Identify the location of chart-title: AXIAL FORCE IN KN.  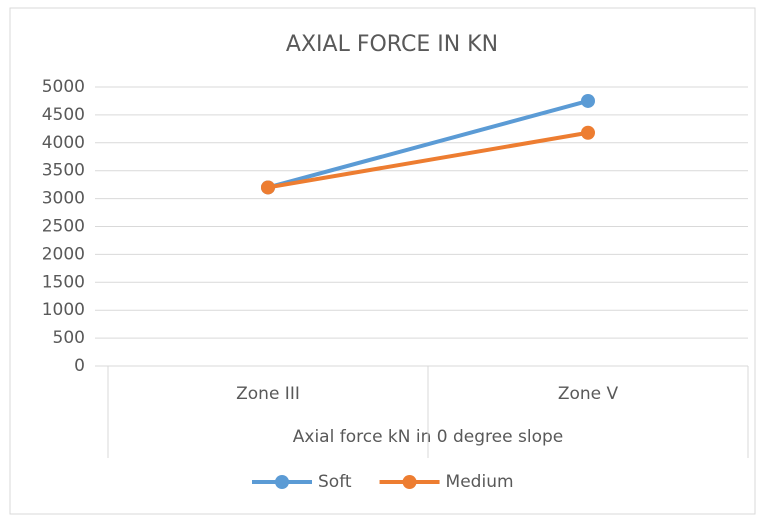
(392, 44).